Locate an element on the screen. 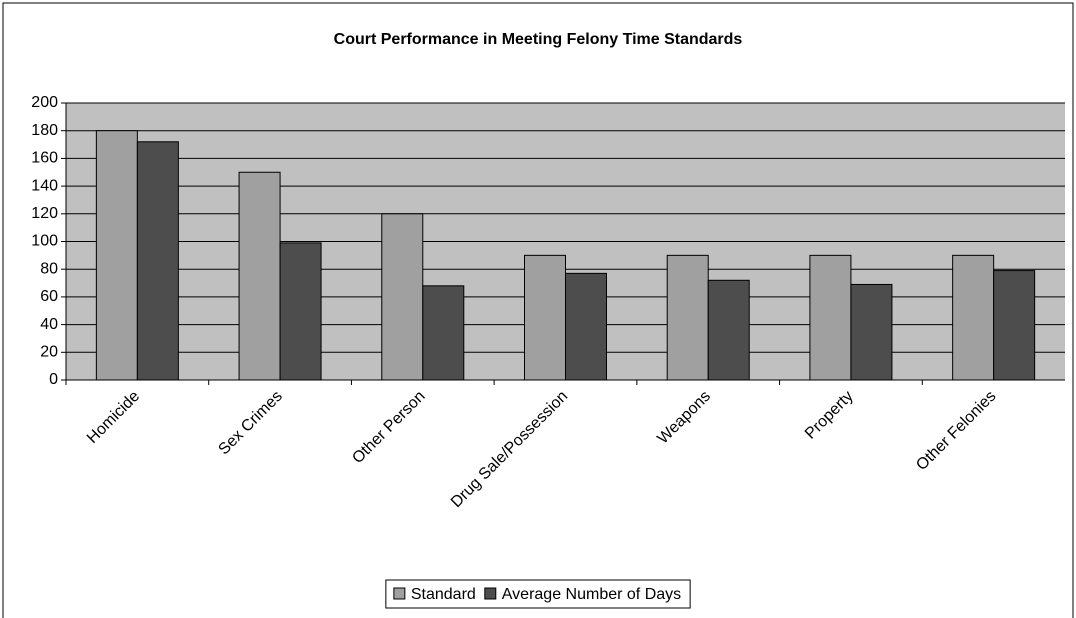  legend: Standard Average Number of Days is located at coordinates (538, 594).